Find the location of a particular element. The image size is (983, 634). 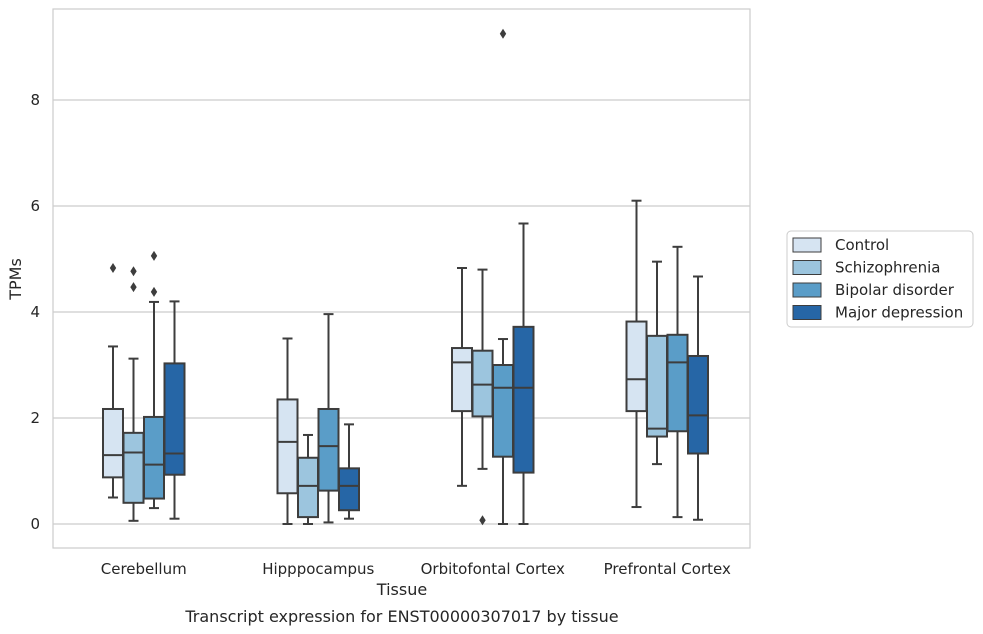

x-tick-label: Prefrontal Cortex is located at coordinates (667, 569).